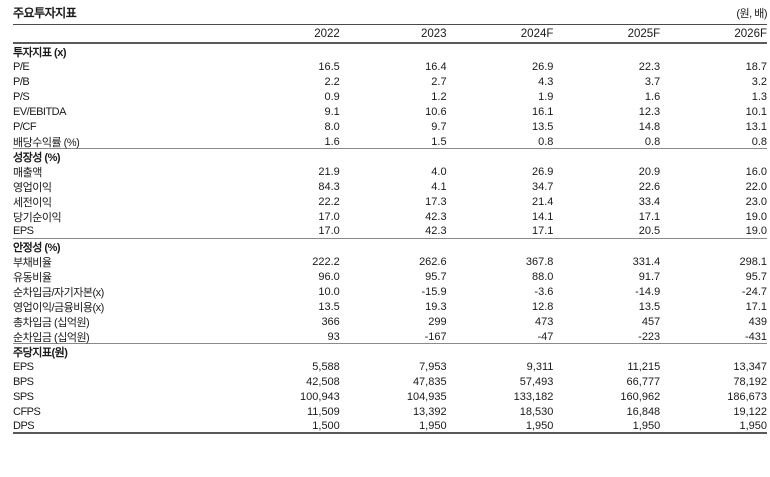 The width and height of the screenshot is (770, 477). Describe the element at coordinates (332, 111) in the screenshot. I see `cell-value: 9.1` at that location.